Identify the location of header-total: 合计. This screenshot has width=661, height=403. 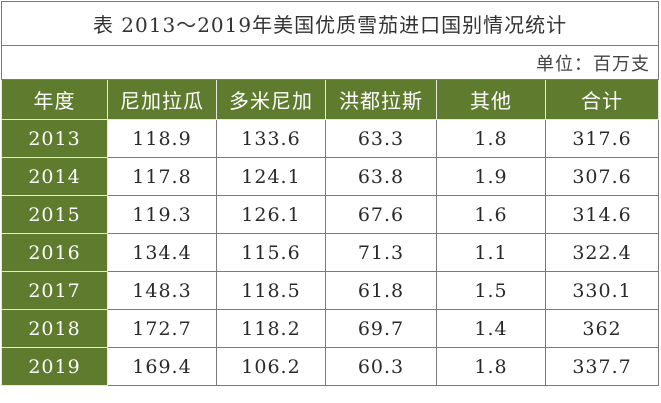
(602, 99).